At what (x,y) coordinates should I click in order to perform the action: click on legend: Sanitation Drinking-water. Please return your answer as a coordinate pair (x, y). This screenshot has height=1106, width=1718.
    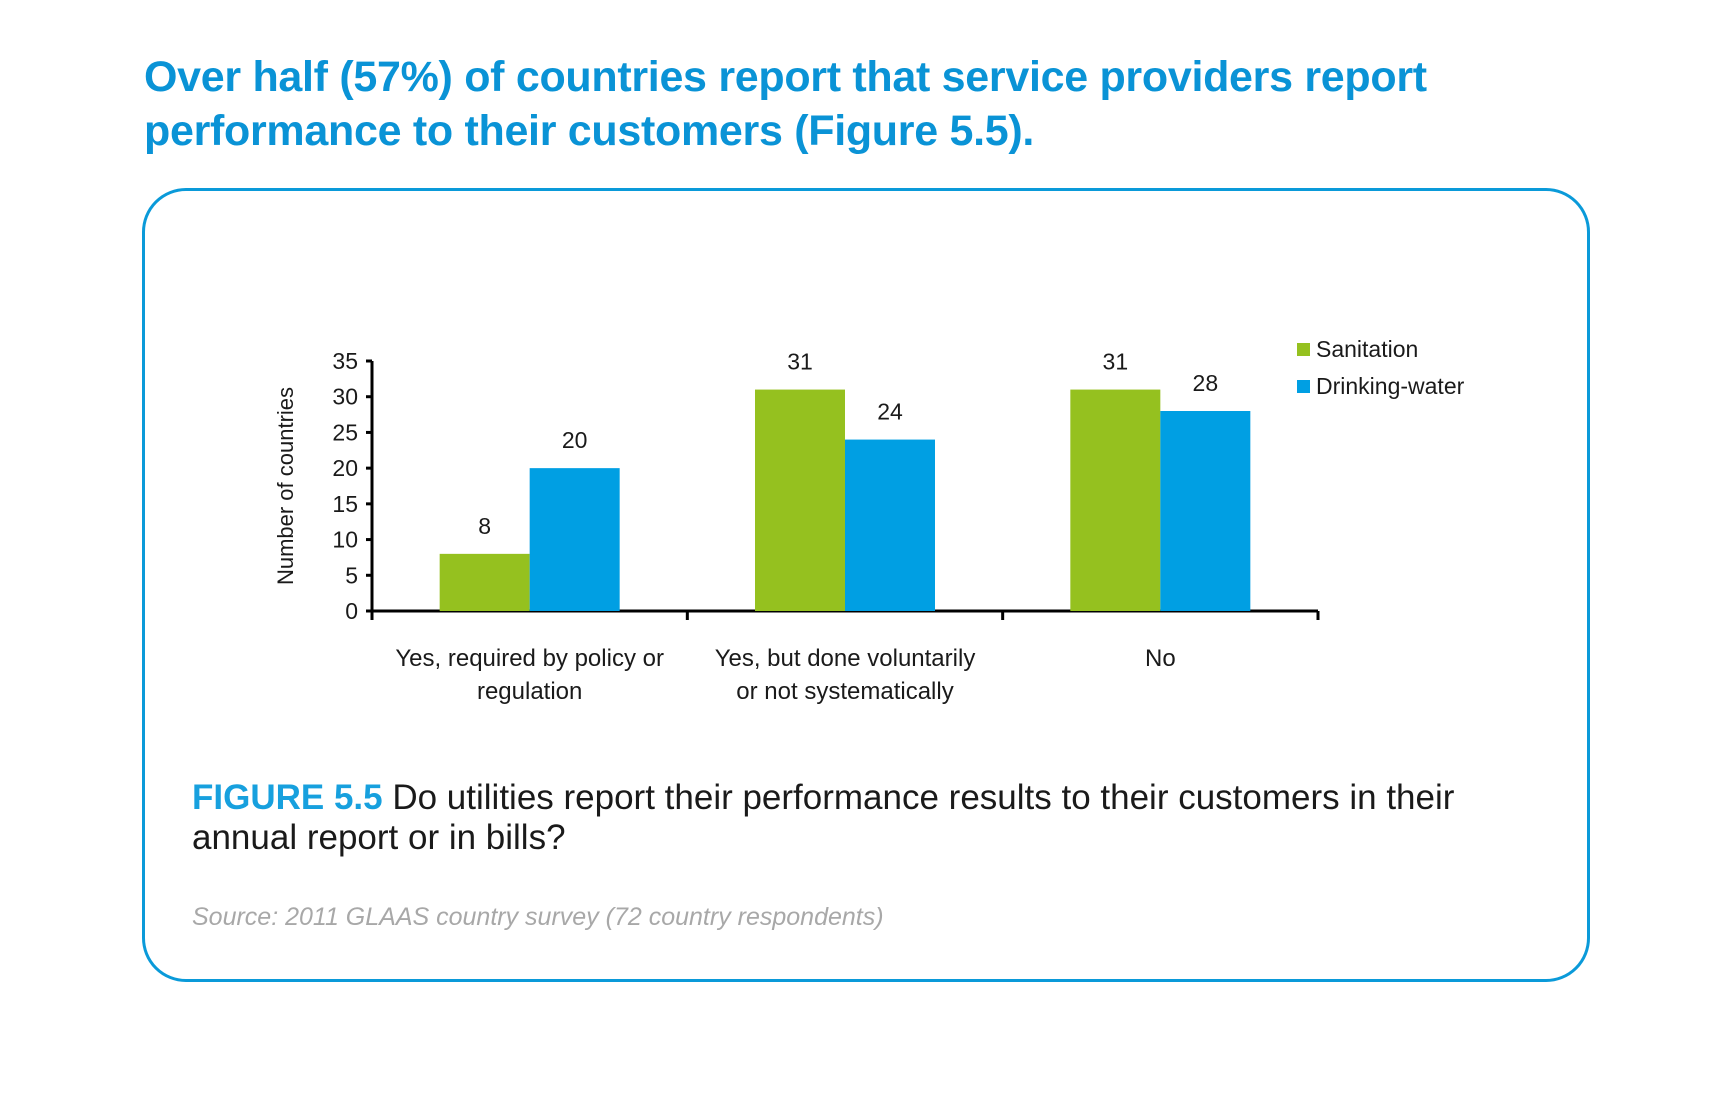
    Looking at the image, I should click on (1381, 367).